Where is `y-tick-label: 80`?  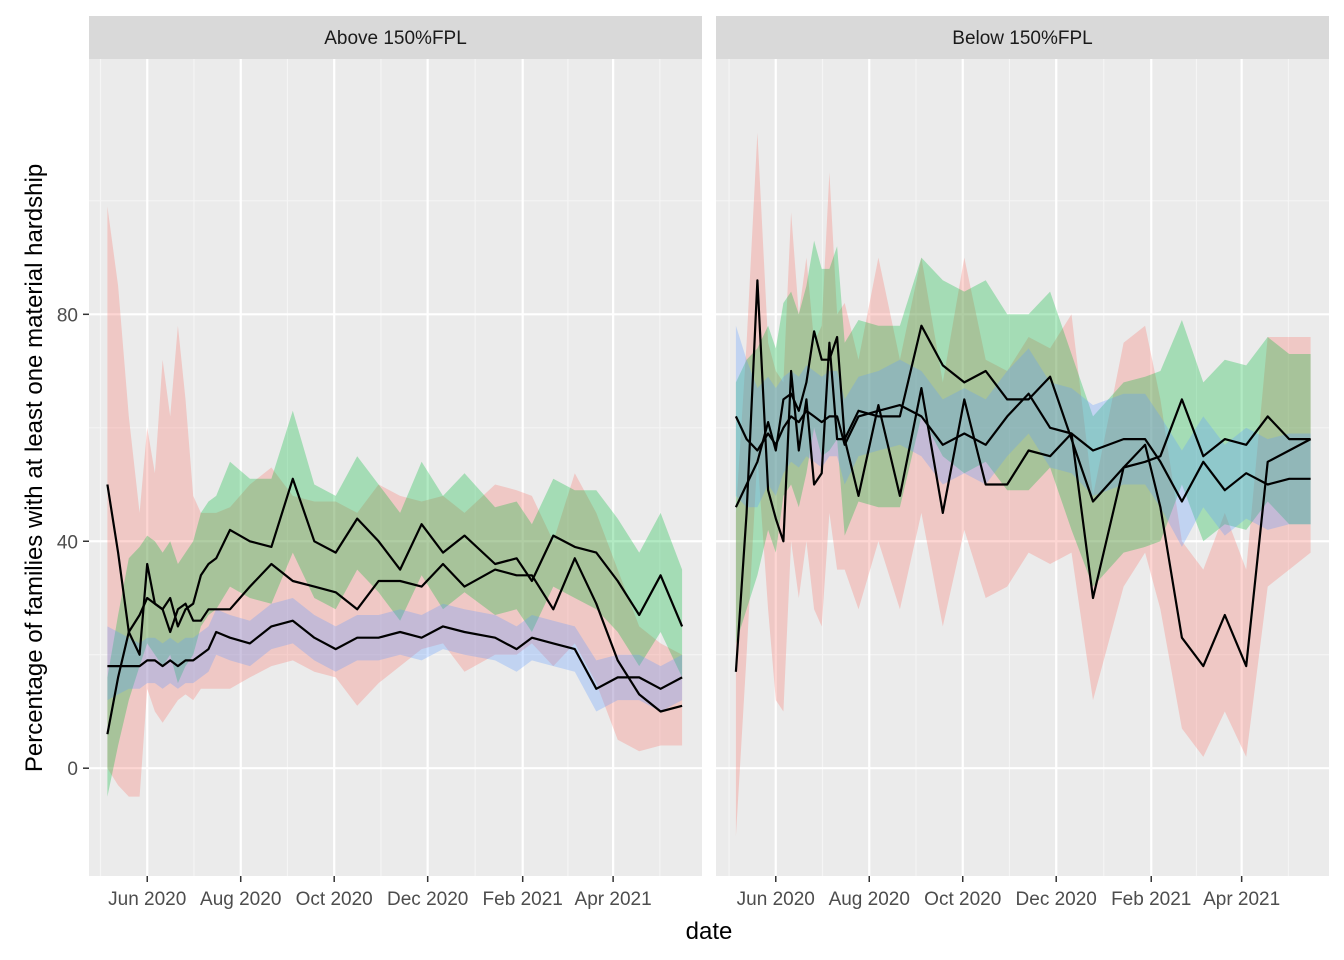
y-tick-label: 80 is located at coordinates (67, 315).